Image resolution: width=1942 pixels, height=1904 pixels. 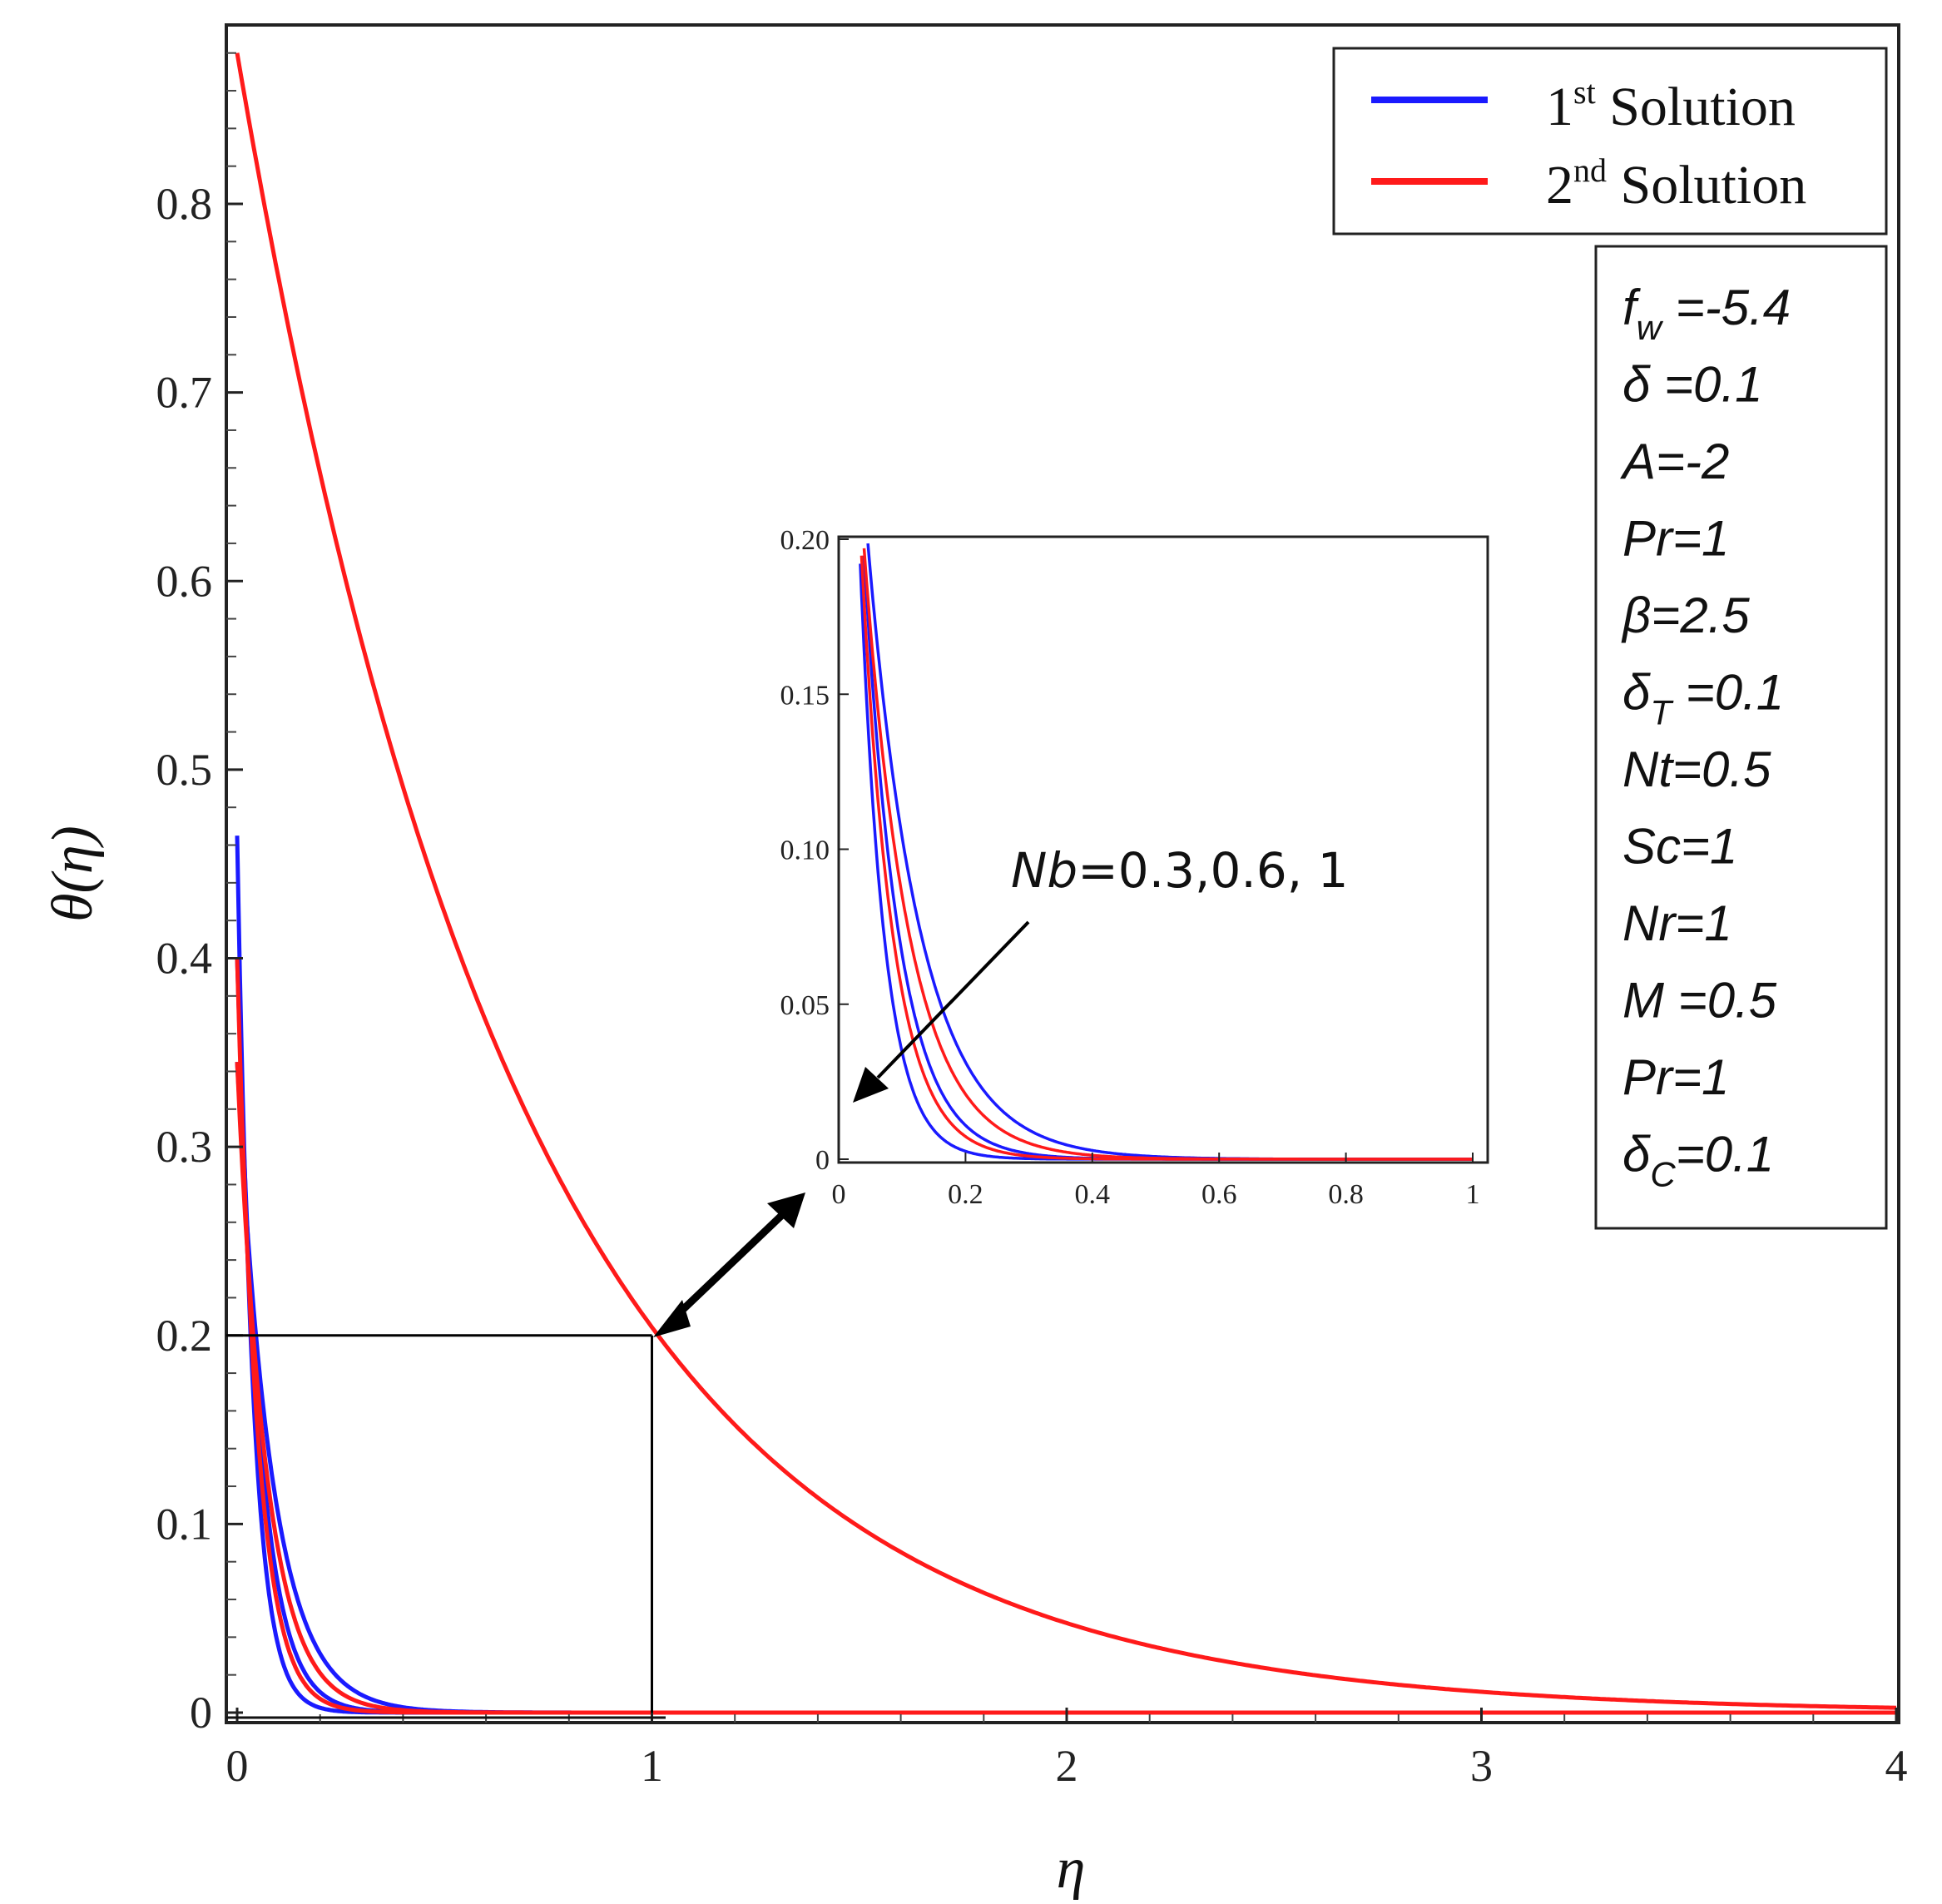 I want to click on inset-x-tick-label: 0, so click(x=839, y=1194).